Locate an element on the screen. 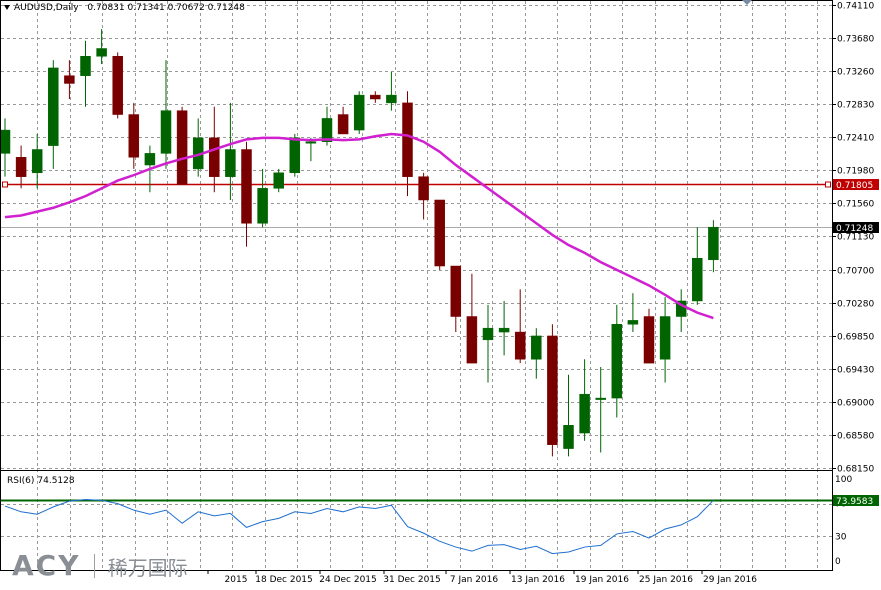 The image size is (881, 590). time-tick-label: 29 Jan 2016 is located at coordinates (730, 580).